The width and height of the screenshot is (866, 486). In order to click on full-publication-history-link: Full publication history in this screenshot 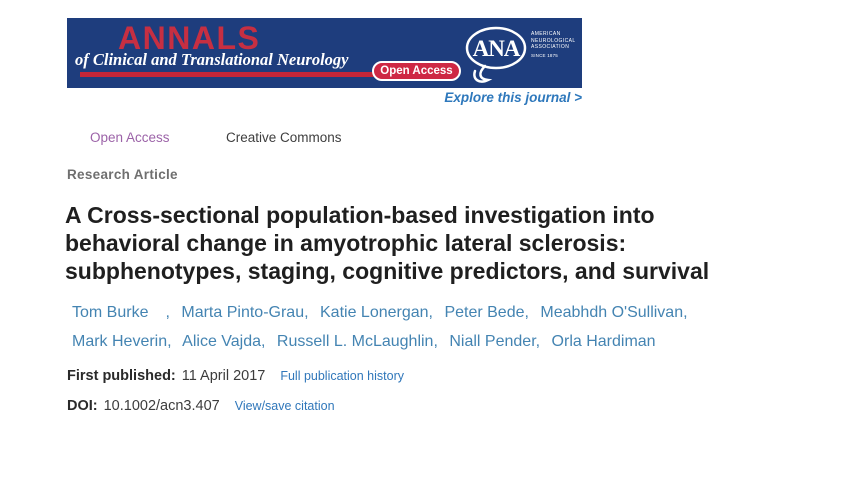, I will do `click(342, 376)`.